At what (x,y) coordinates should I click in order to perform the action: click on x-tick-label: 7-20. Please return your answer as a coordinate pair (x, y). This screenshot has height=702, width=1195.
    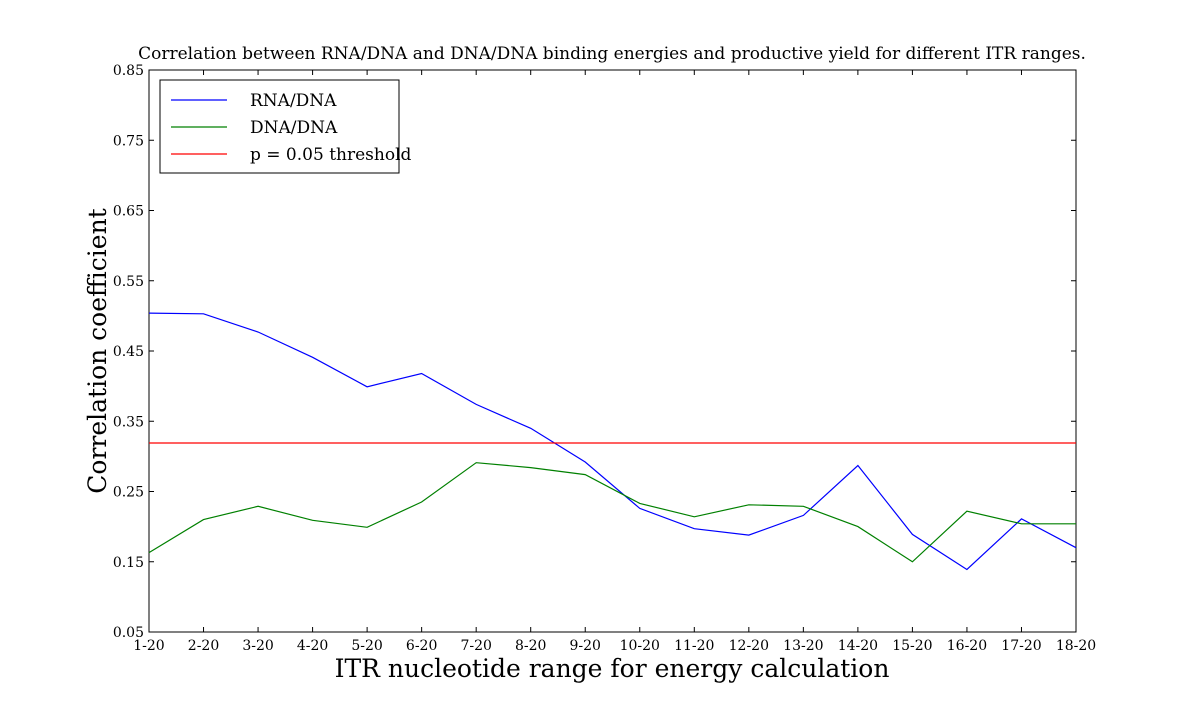
    Looking at the image, I should click on (475, 646).